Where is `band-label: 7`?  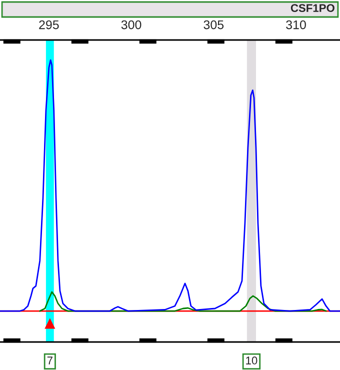 band-label: 7 is located at coordinates (49, 360).